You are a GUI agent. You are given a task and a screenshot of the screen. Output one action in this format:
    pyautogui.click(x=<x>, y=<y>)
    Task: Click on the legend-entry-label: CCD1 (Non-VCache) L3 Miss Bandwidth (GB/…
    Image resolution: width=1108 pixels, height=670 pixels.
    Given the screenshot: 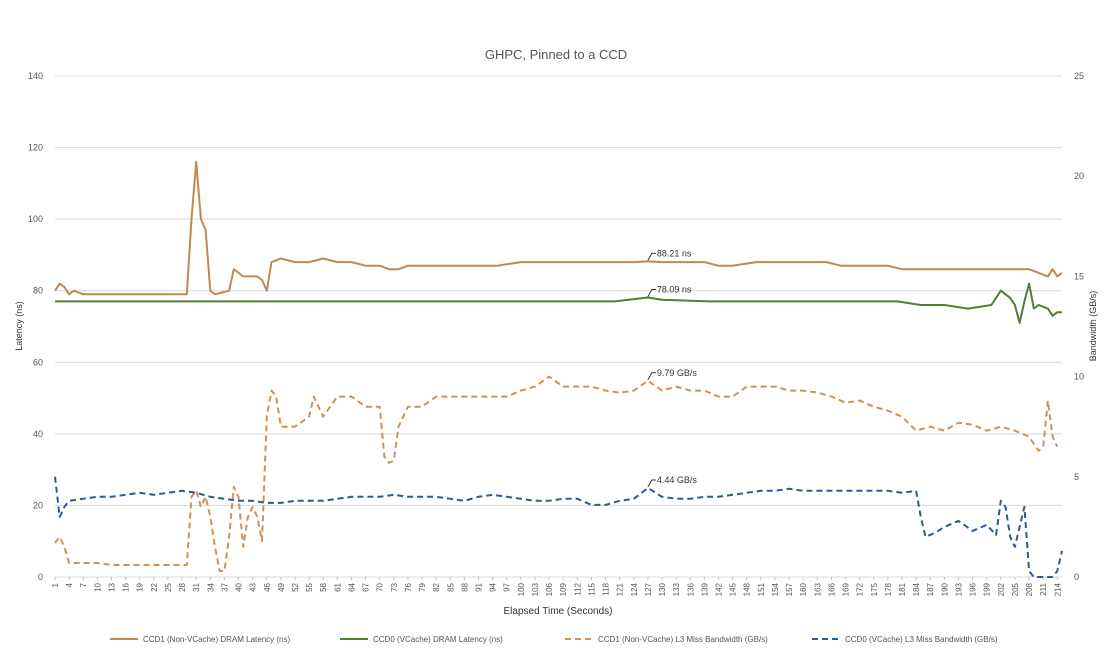 What is the action you would take?
    pyautogui.click(x=683, y=639)
    